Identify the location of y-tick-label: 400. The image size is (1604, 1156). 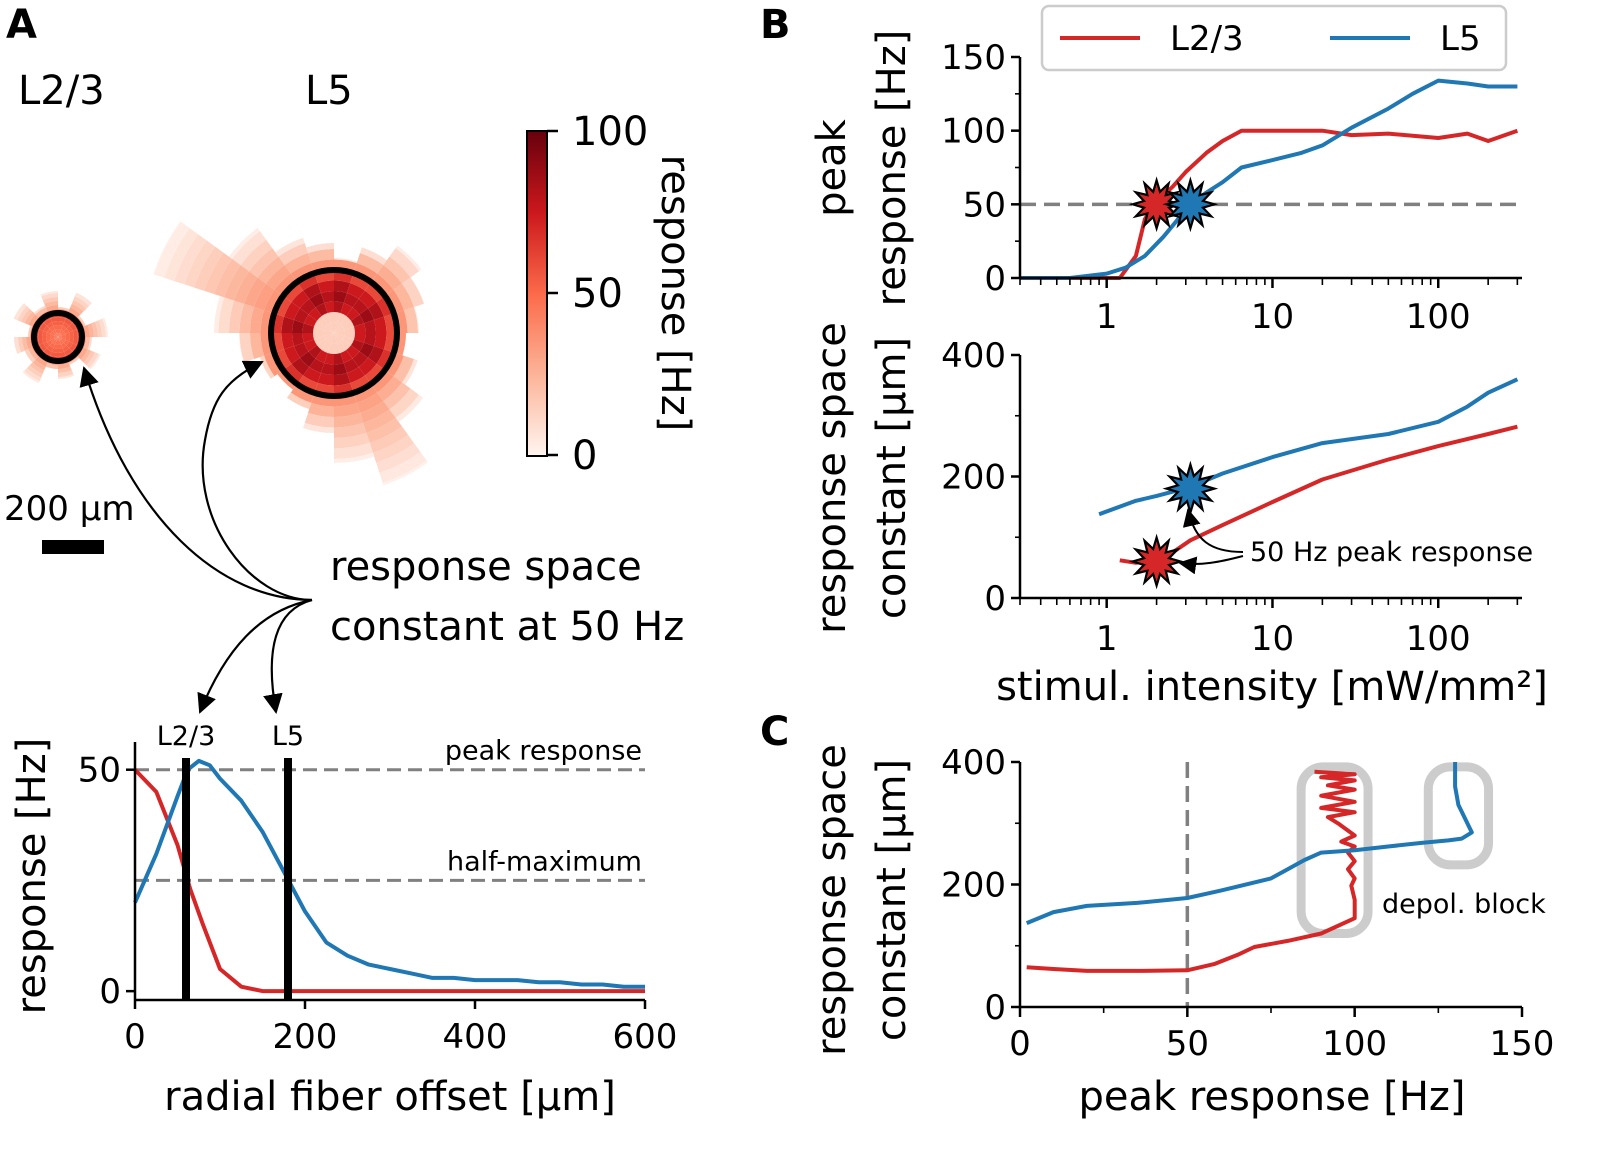
(973, 356).